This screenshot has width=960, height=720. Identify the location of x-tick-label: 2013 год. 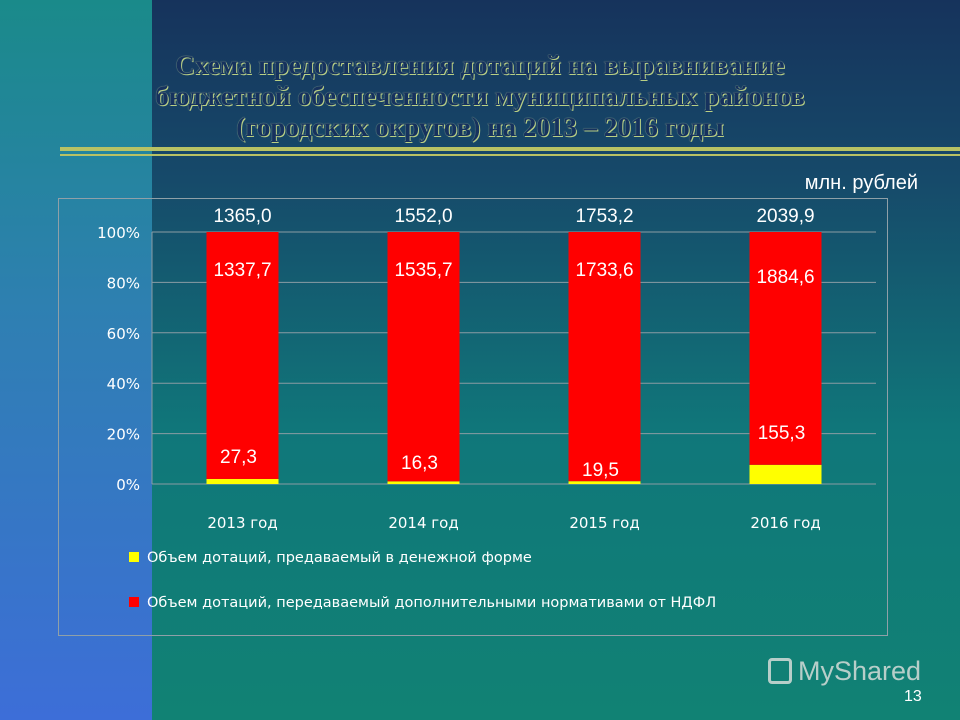
(242, 523).